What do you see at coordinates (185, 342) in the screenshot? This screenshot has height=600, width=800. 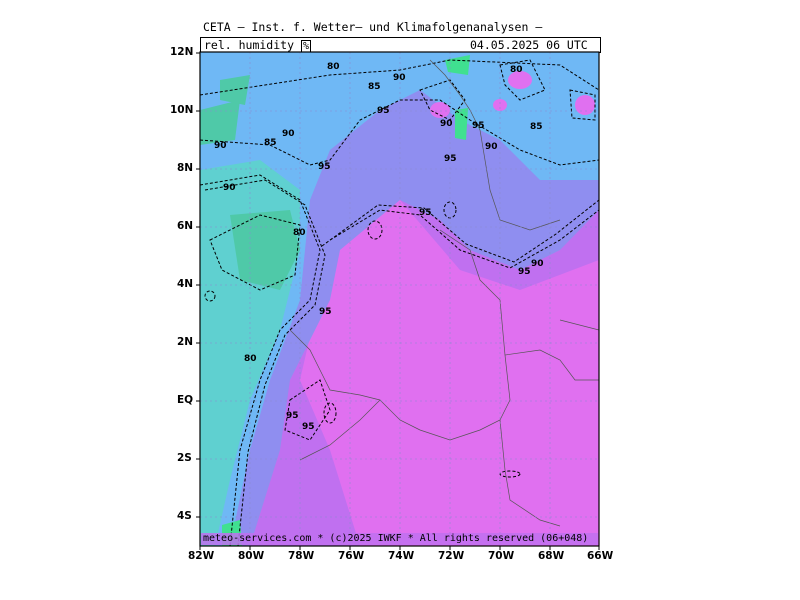 I see `lat-tick-label: 2N` at bounding box center [185, 342].